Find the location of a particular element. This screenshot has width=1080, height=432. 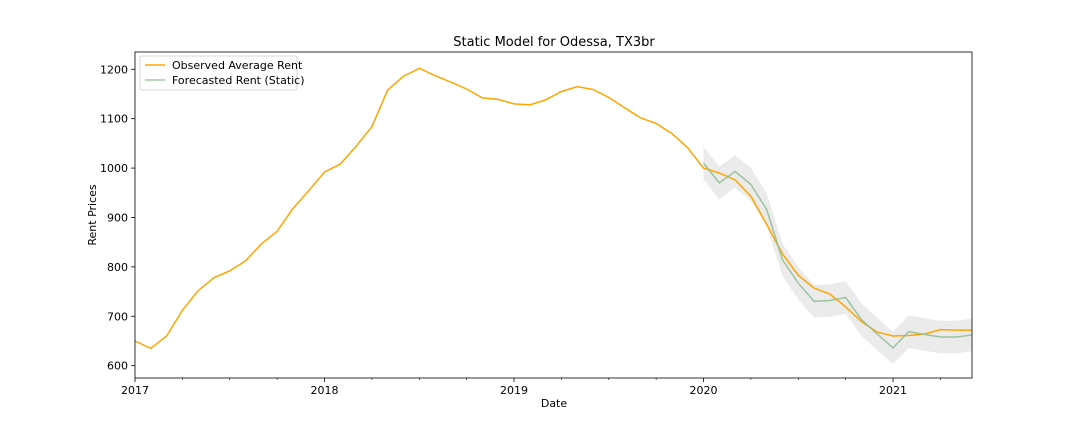

legend-box is located at coordinates (218, 73).